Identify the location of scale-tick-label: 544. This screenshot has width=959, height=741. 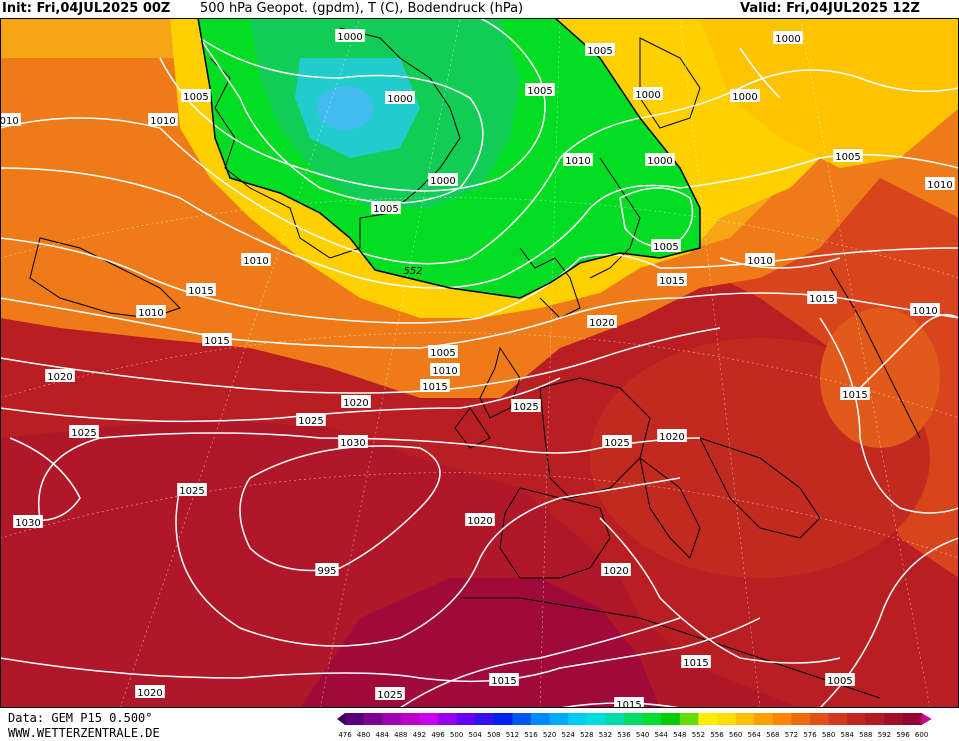
(662, 735).